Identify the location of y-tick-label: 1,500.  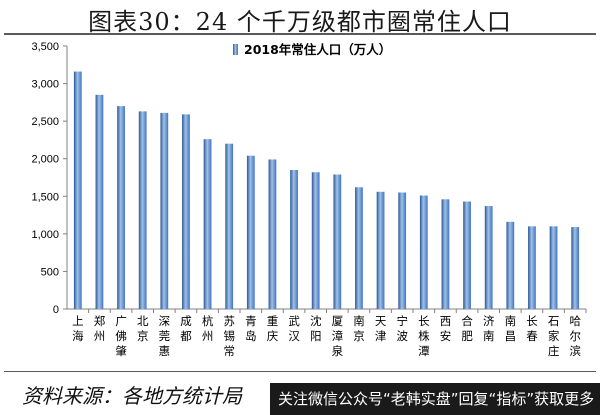
(45, 197).